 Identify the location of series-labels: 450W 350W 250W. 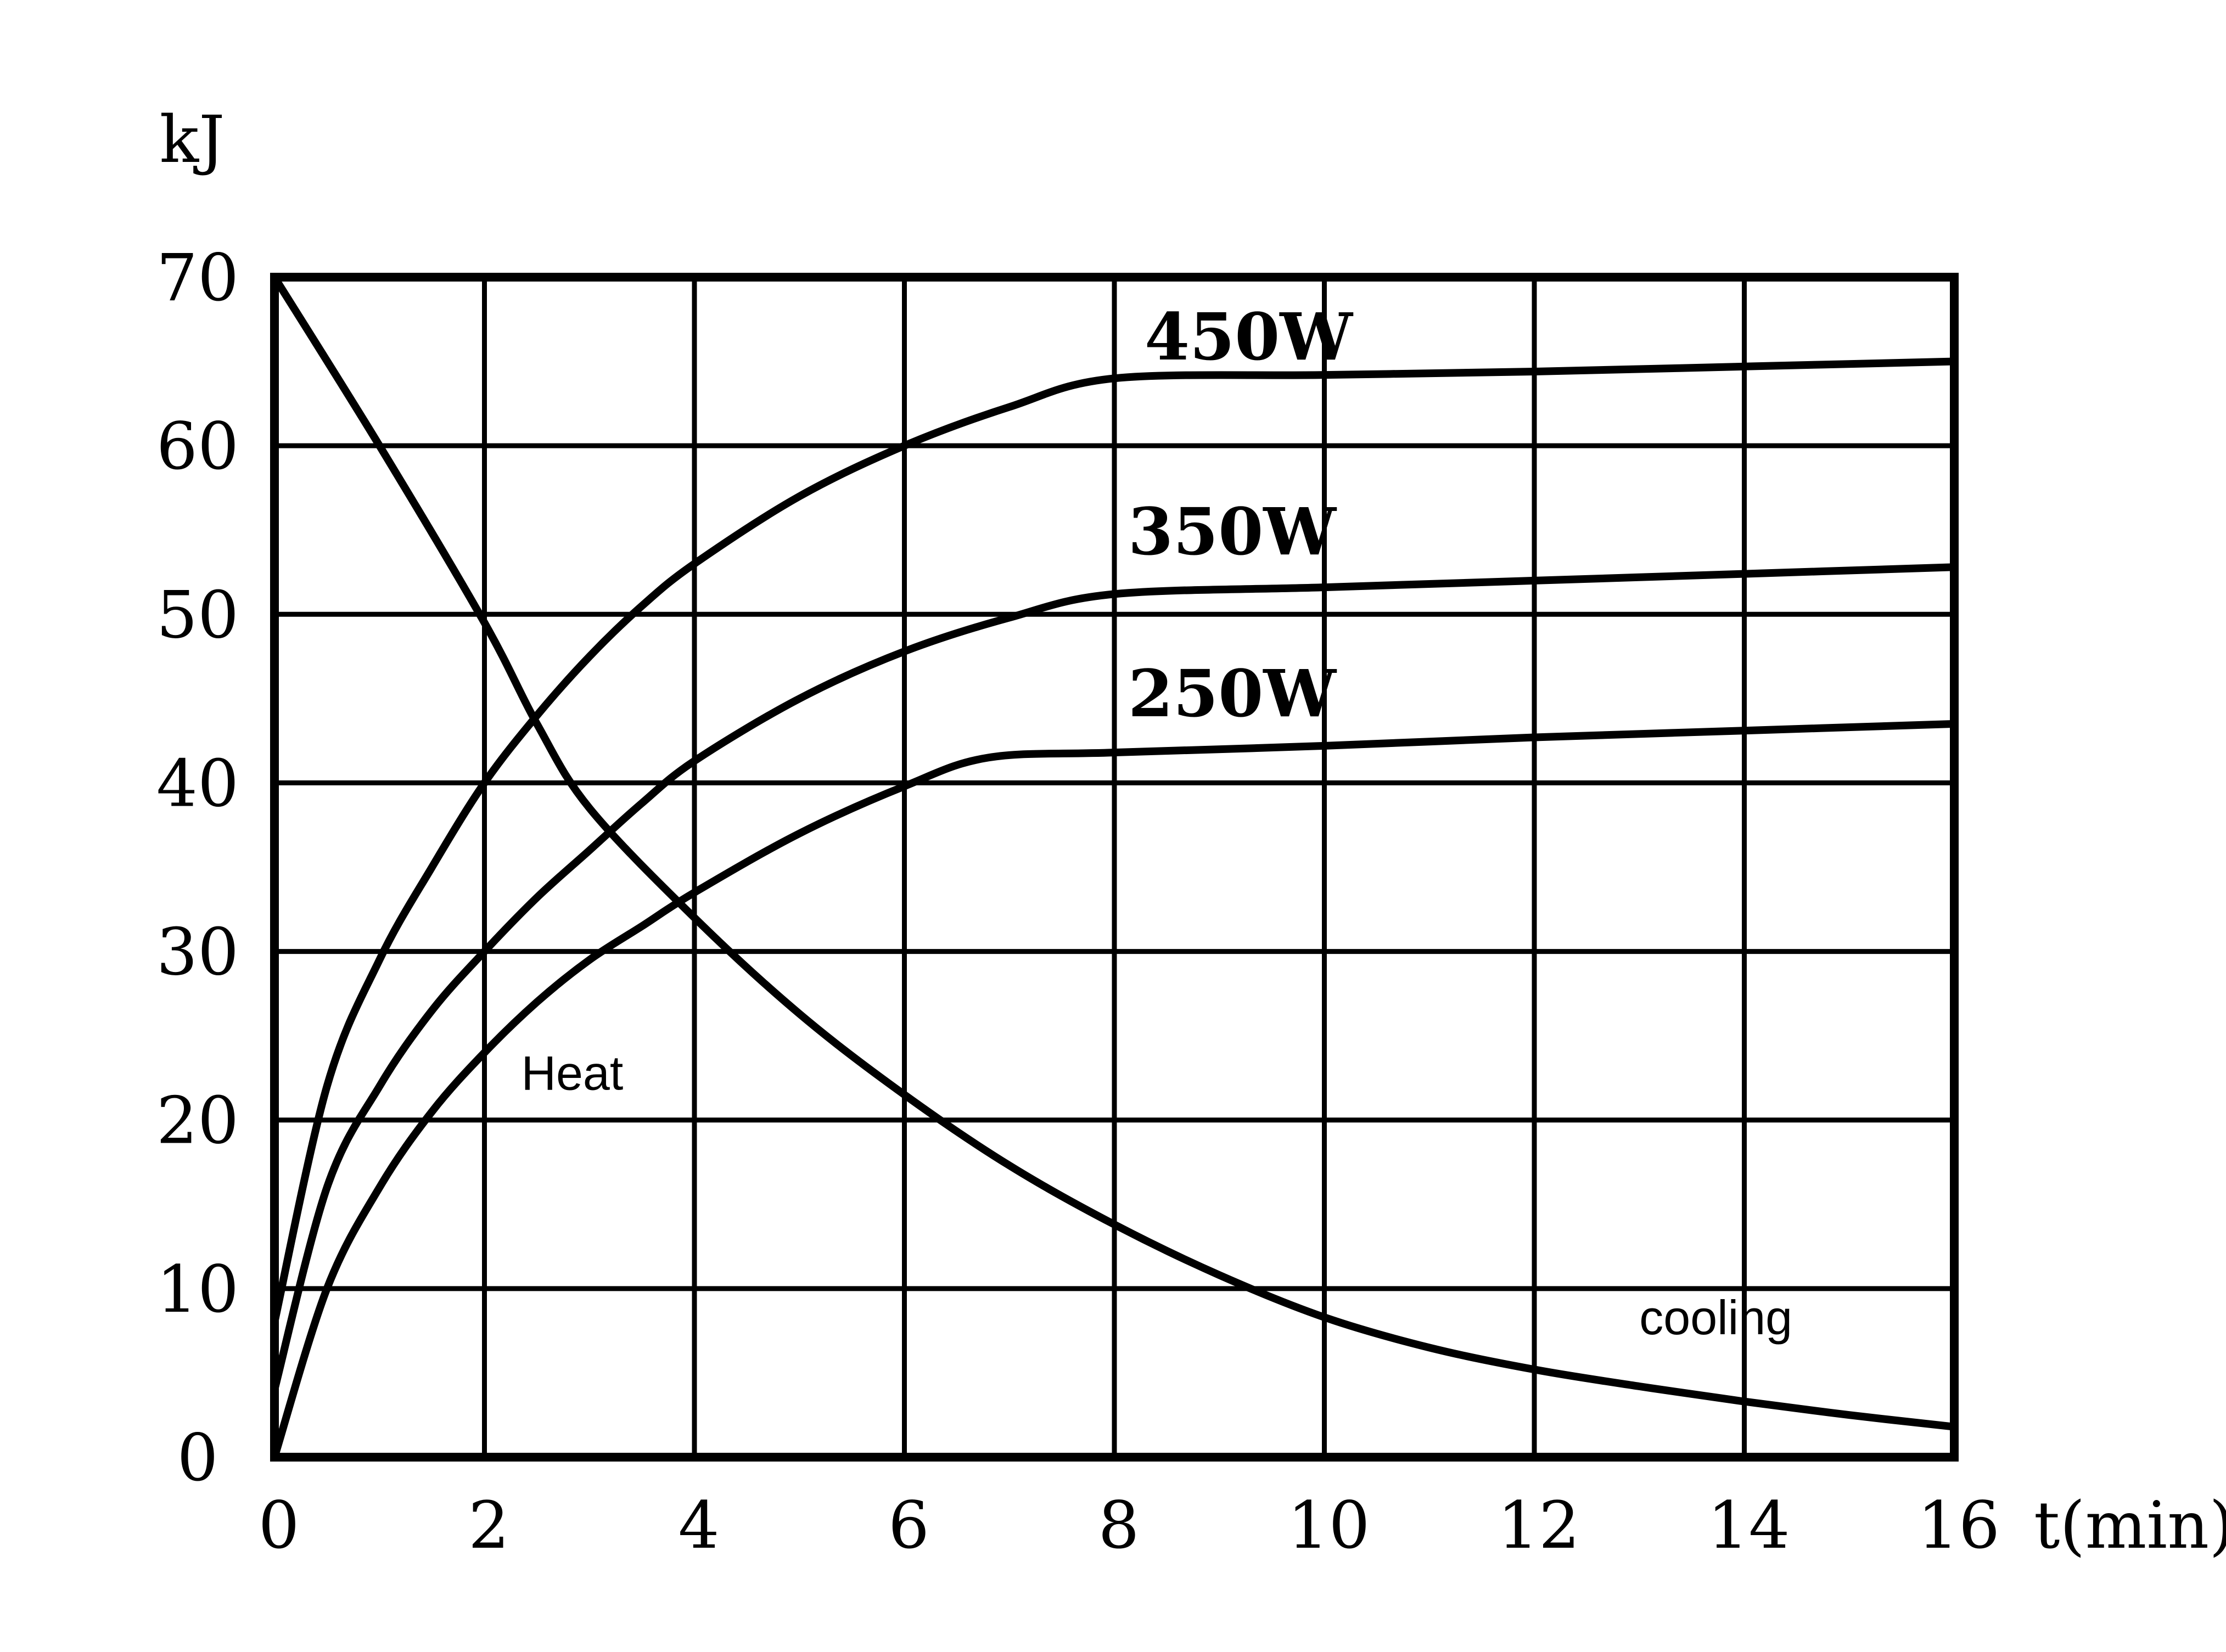
(1241, 515).